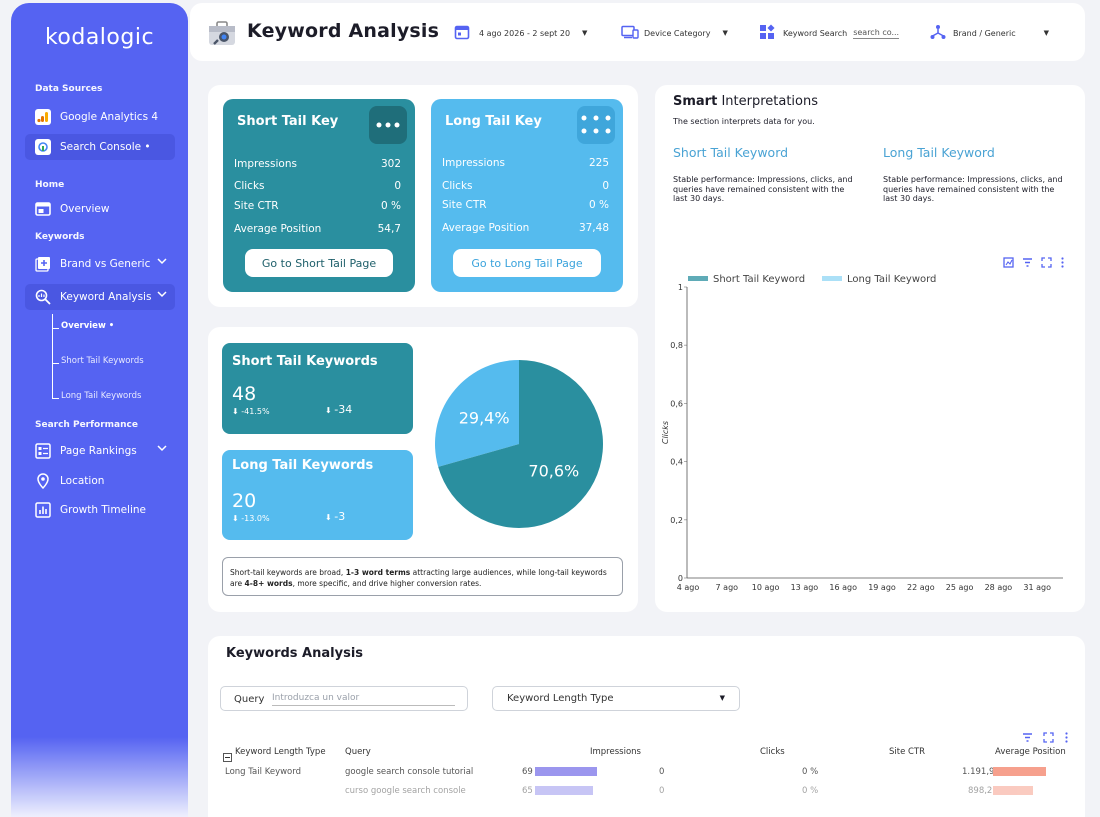 Image resolution: width=1100 pixels, height=817 pixels. I want to click on y-axis-label: Clicks, so click(665, 432).